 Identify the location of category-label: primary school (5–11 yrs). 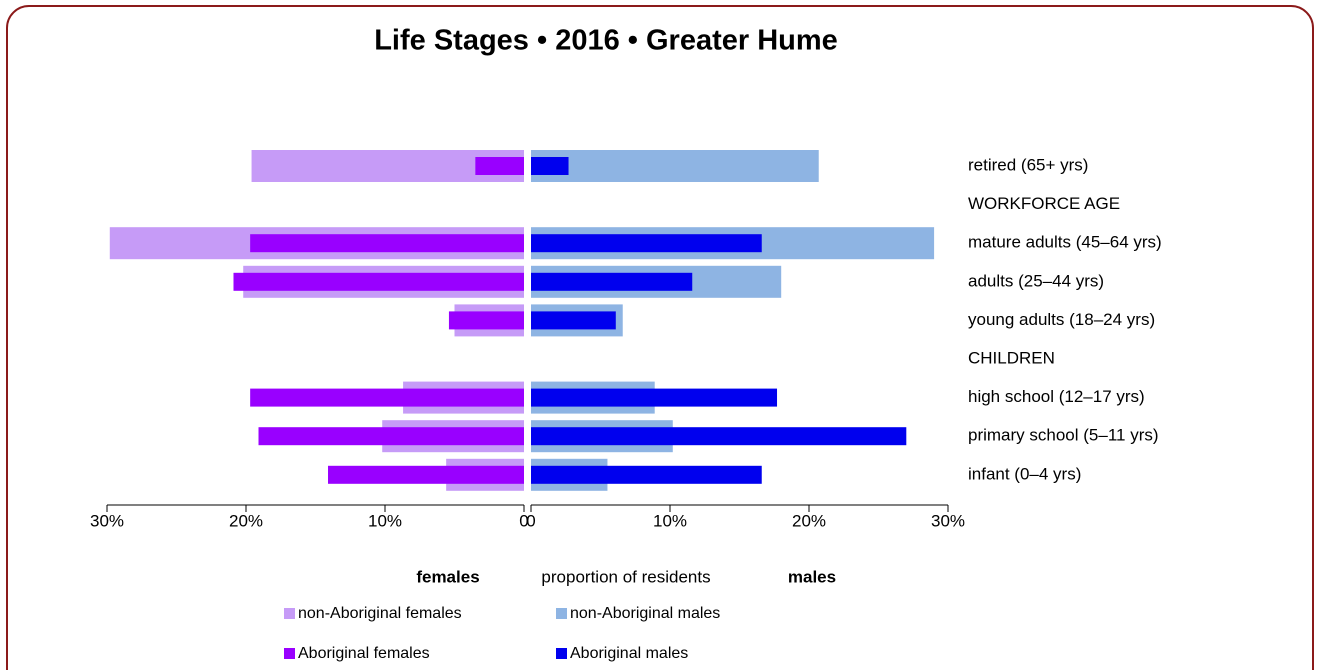
(1063, 435).